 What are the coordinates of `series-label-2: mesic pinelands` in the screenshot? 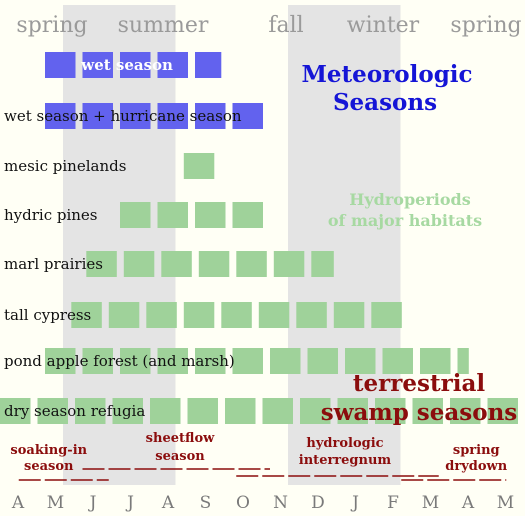 It's located at (65, 166).